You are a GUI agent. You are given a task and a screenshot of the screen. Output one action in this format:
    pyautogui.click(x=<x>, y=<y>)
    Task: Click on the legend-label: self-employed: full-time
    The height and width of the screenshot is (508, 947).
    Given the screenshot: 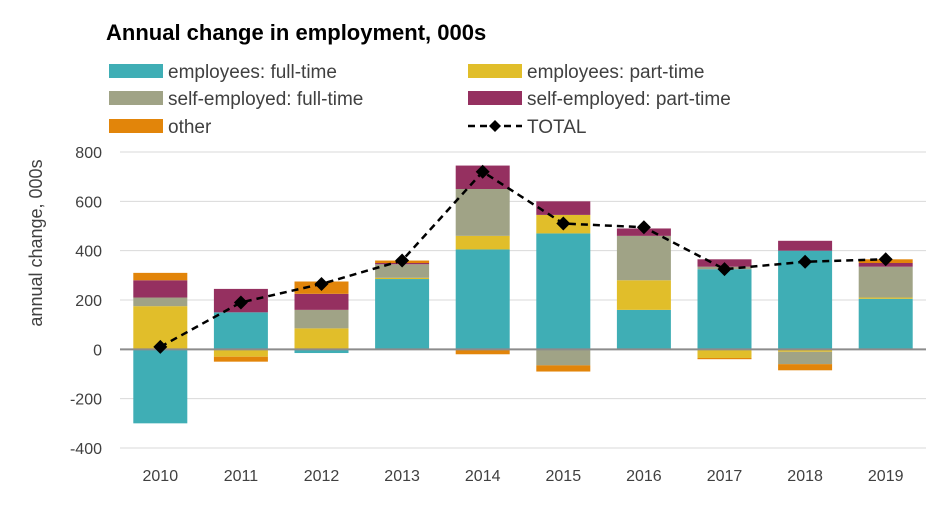 What is the action you would take?
    pyautogui.click(x=265, y=99)
    